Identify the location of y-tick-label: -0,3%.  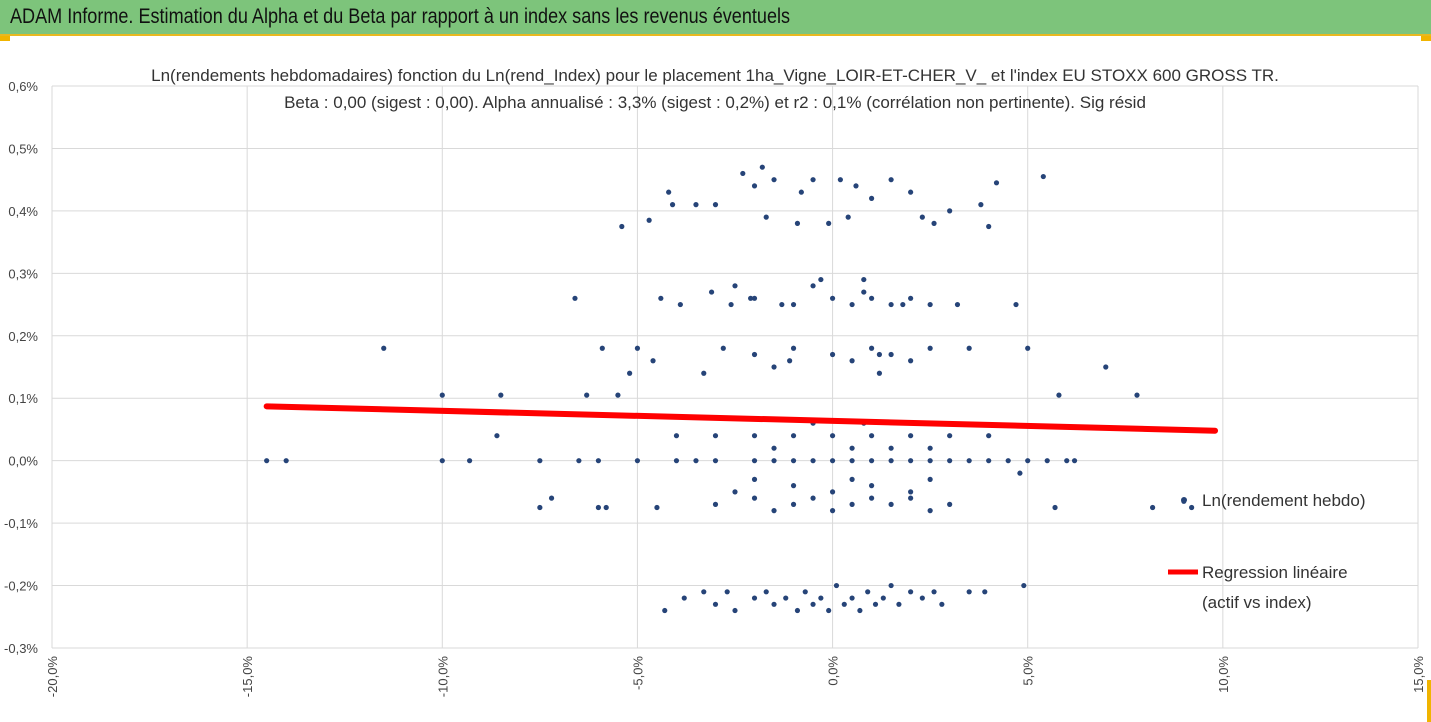
(21, 648).